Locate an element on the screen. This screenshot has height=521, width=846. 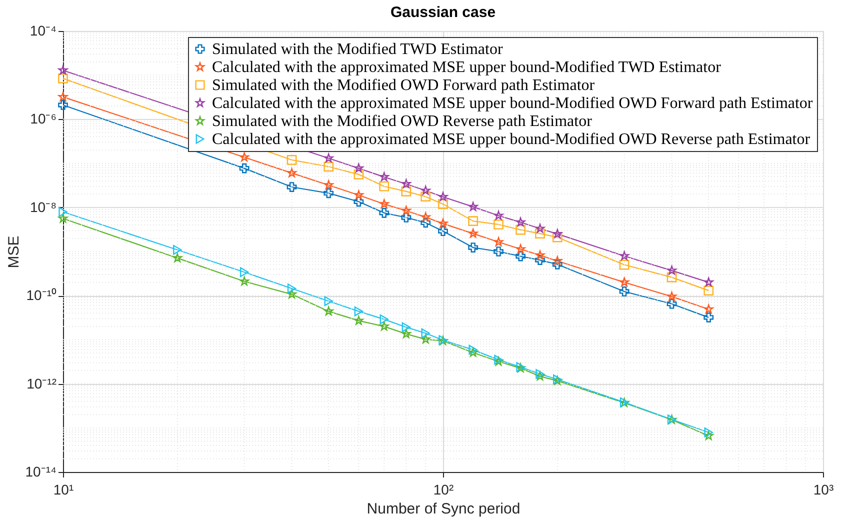
legend-label: Simulated with the Modified TWD Estimator is located at coordinates (358, 49).